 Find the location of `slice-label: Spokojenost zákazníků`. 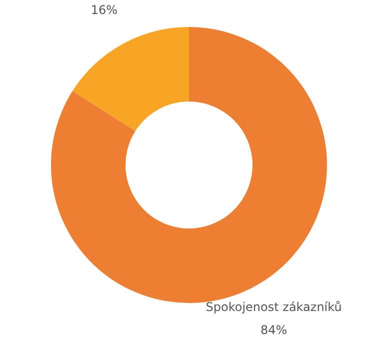

slice-label: Spokojenost zákazníků is located at coordinates (274, 307).